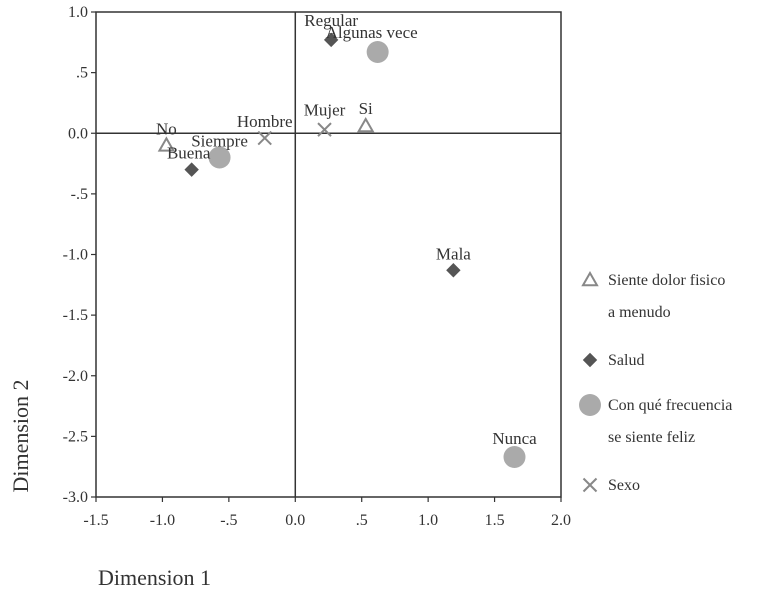  I want to click on point-label-si: Si, so click(366, 108).